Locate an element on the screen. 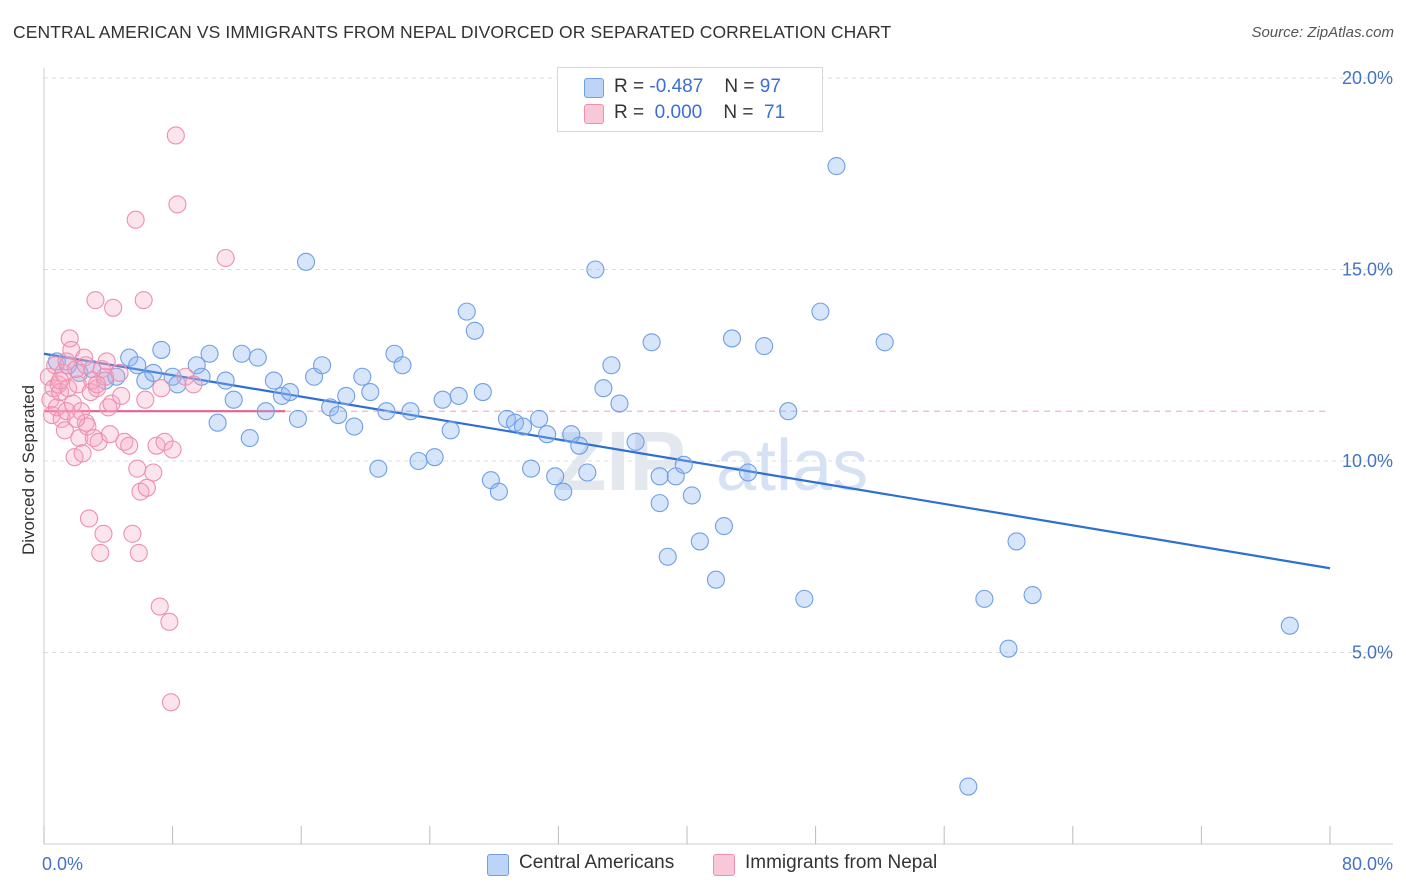 The width and height of the screenshot is (1406, 892). y-tick-label: 15.0% is located at coordinates (1367, 270).